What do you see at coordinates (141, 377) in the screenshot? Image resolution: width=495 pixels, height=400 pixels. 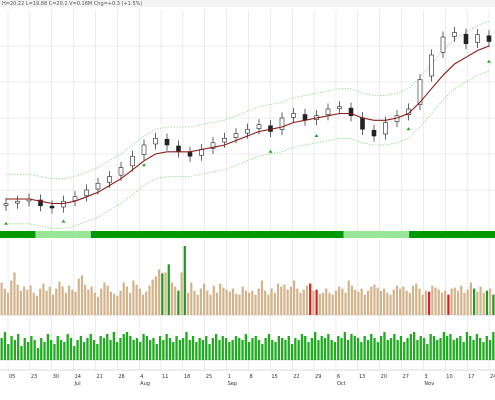 I see `x-tick-label: 4` at bounding box center [141, 377].